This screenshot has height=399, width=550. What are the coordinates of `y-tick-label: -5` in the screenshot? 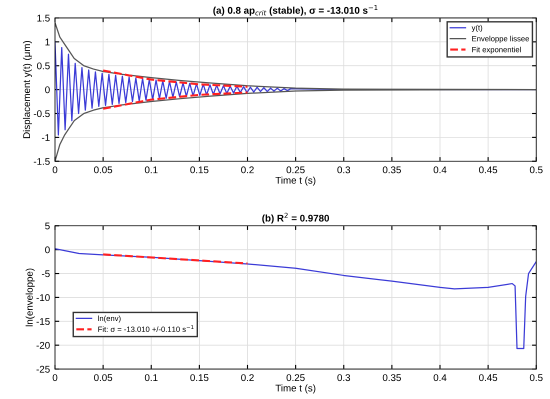 It's located at (46, 274).